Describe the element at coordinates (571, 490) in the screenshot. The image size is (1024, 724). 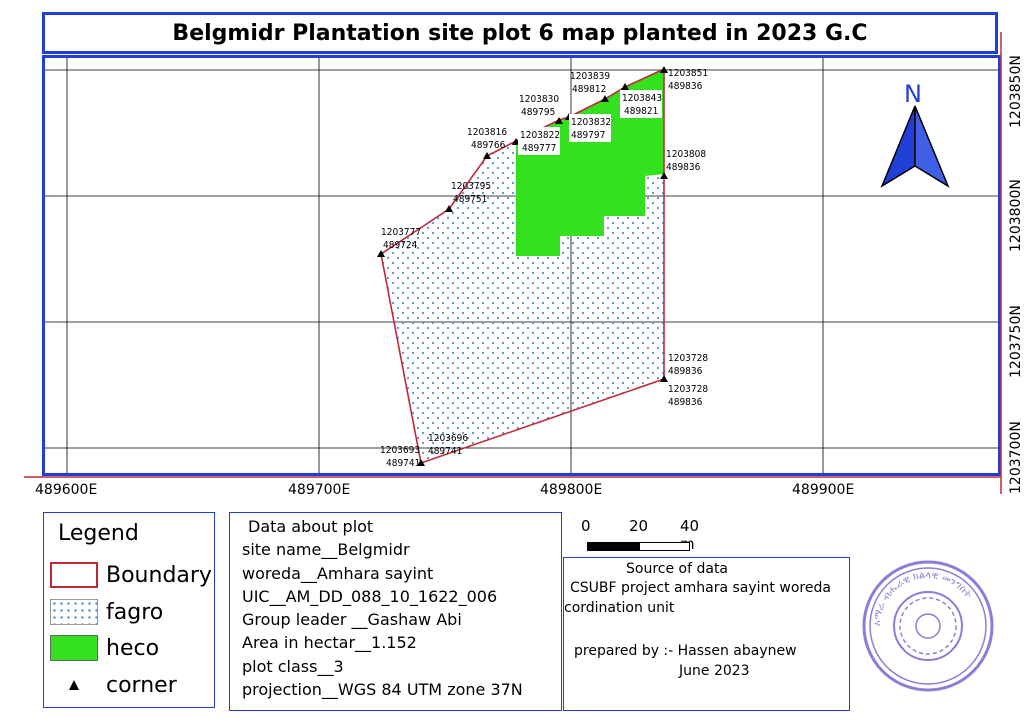
I see `easting-label: 489800E` at that location.